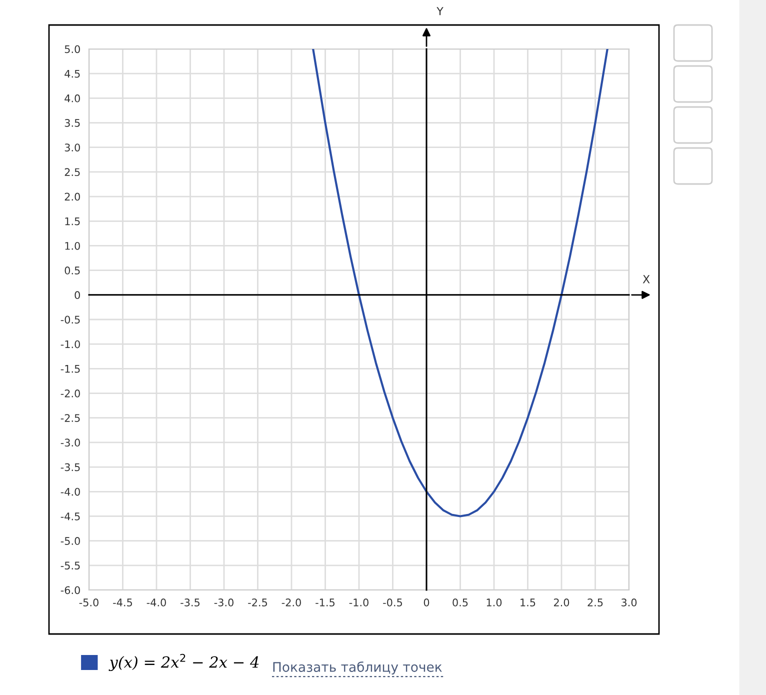 This screenshot has width=766, height=695. I want to click on y-tick-label: 2.5, so click(72, 172).